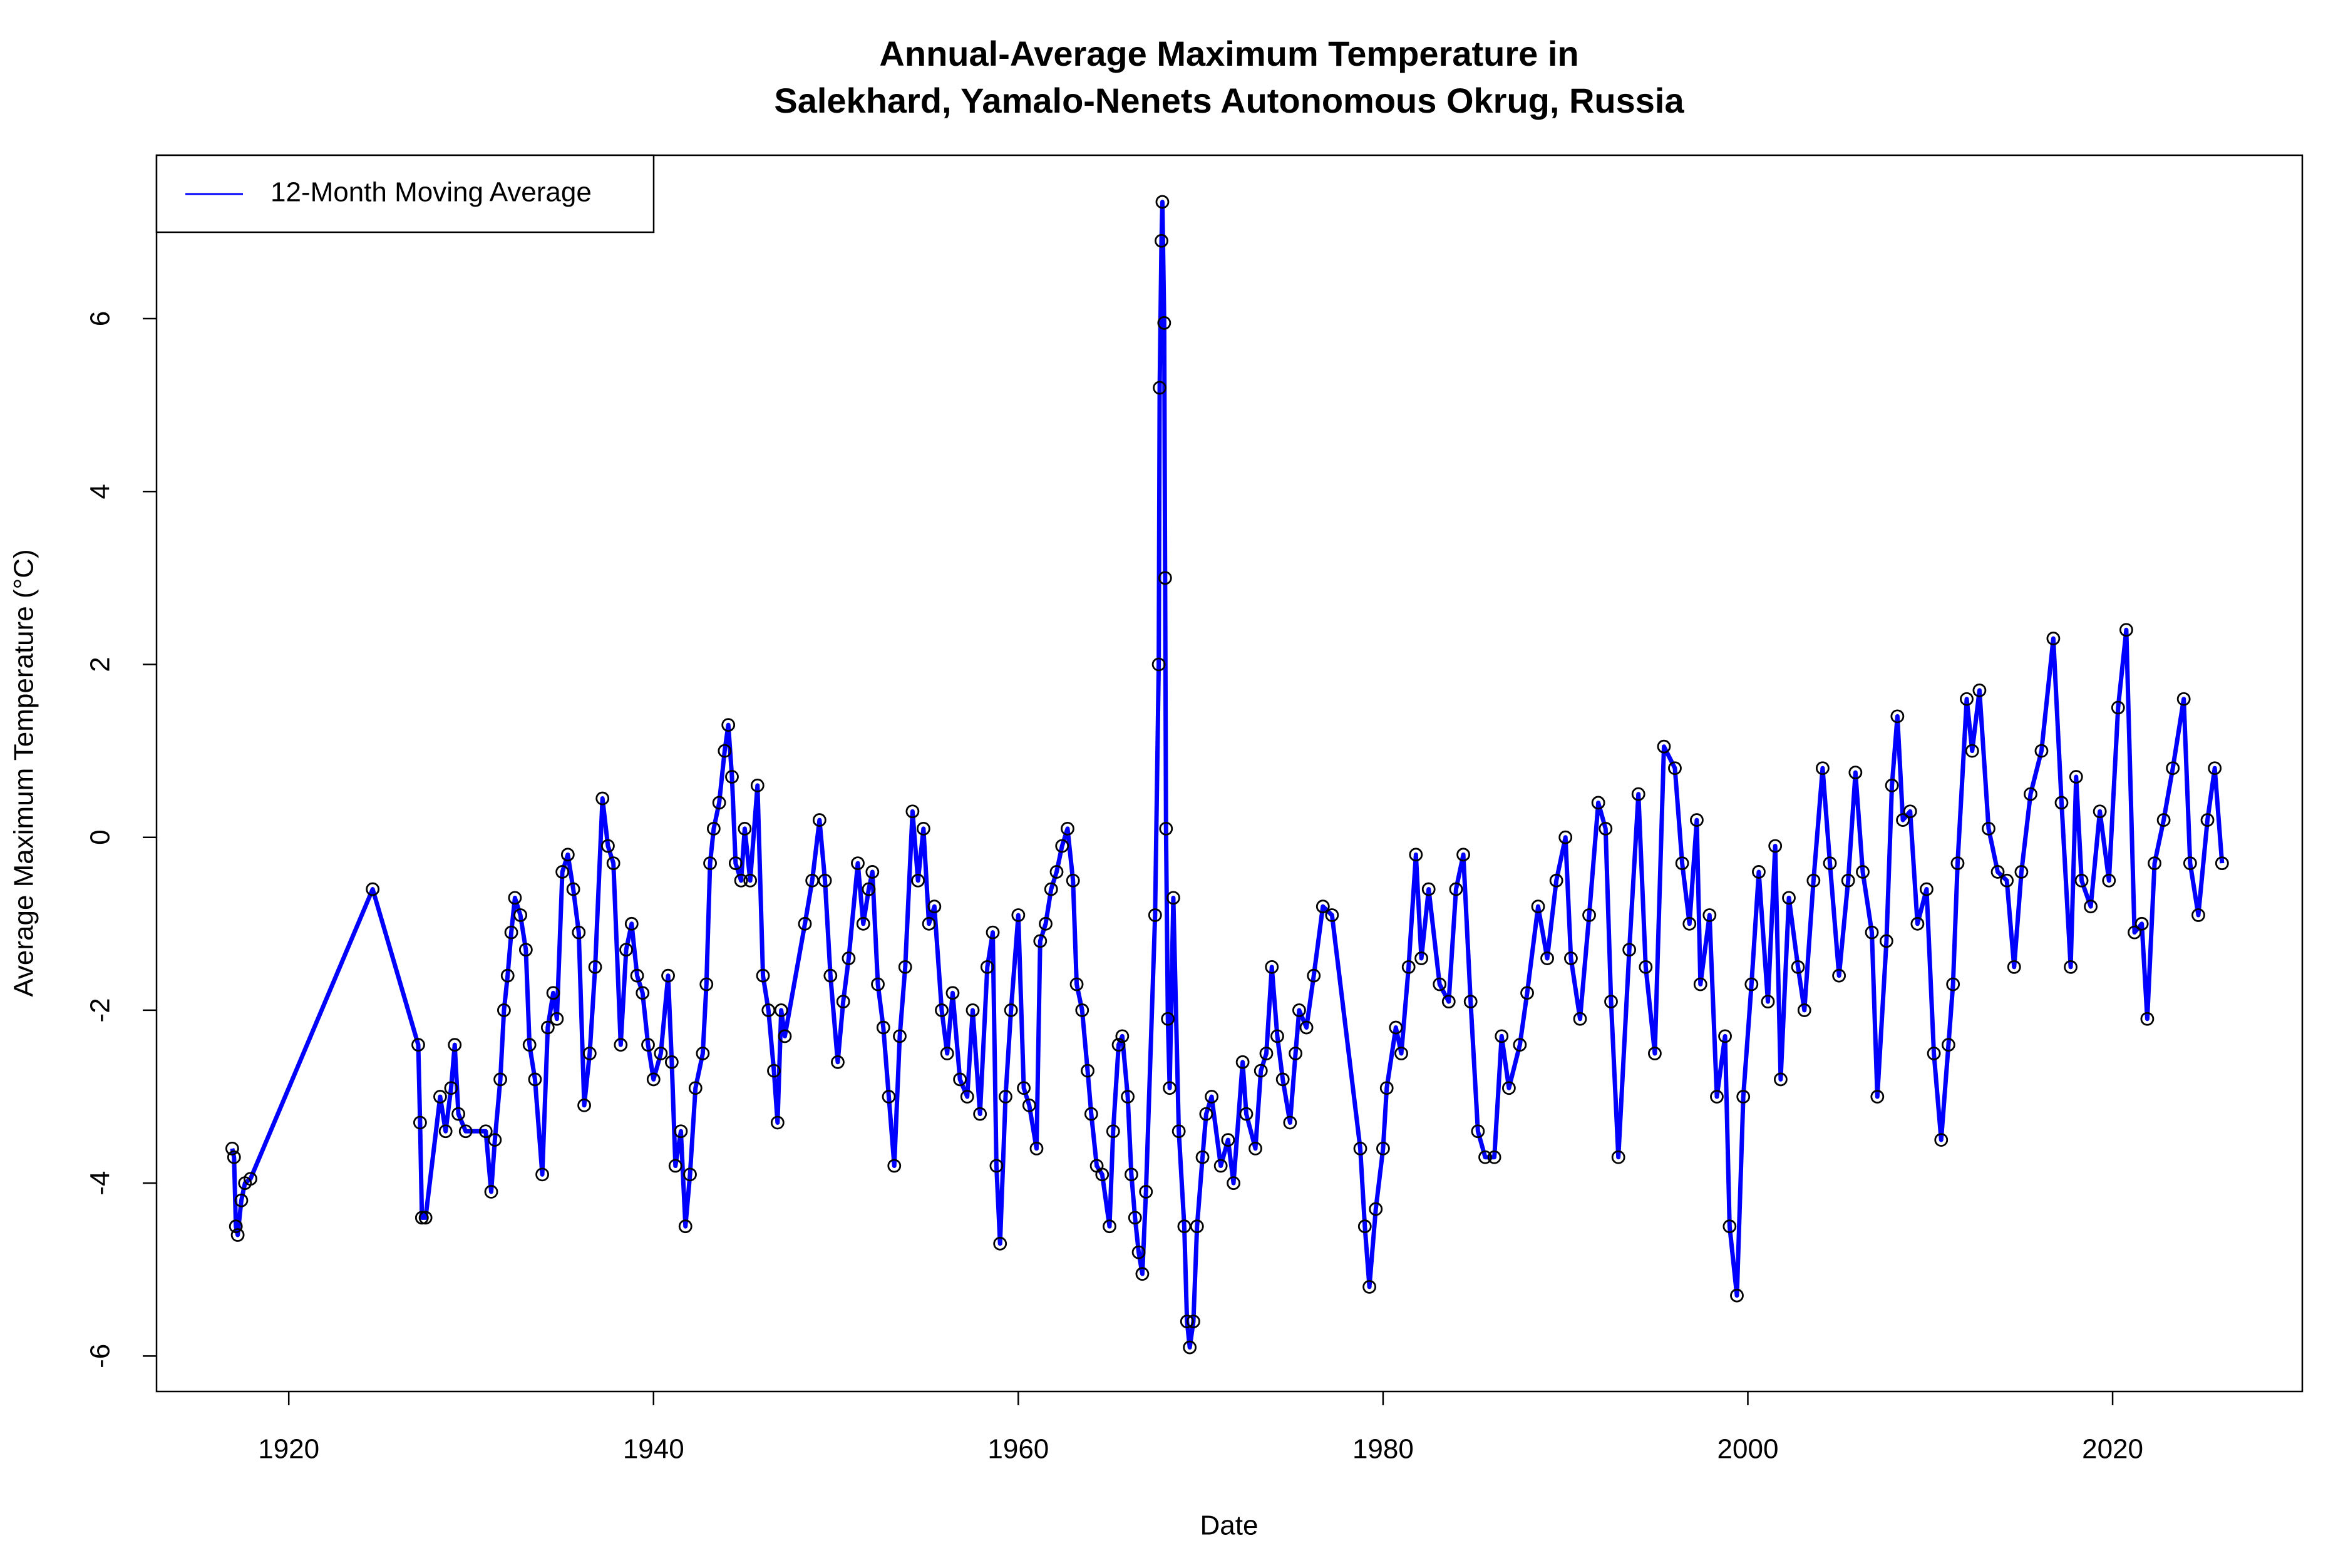  Describe the element at coordinates (100, 492) in the screenshot. I see `y-tick-label: 4` at that location.